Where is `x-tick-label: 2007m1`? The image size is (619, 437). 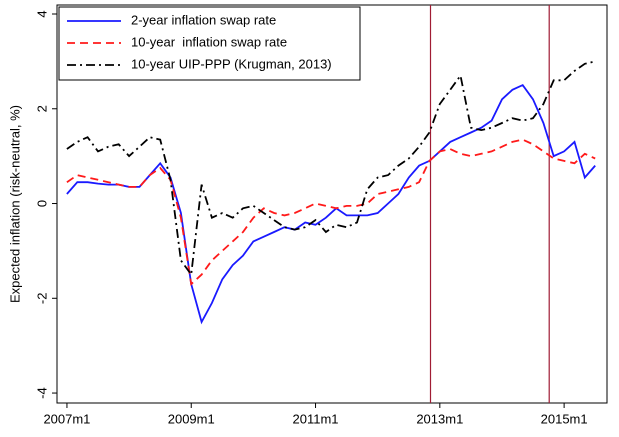 x-tick-label: 2007m1 is located at coordinates (66, 418).